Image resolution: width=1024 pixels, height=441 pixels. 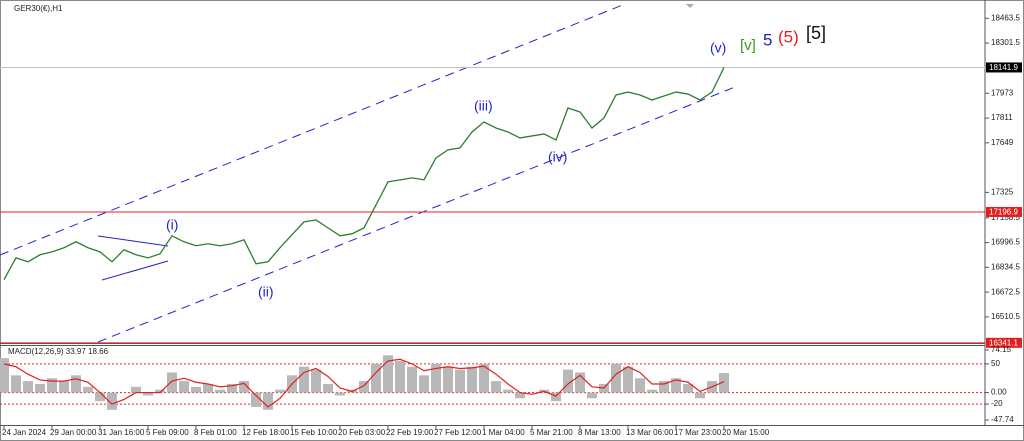 I want to click on wave-label: (iv), so click(x=557, y=157).